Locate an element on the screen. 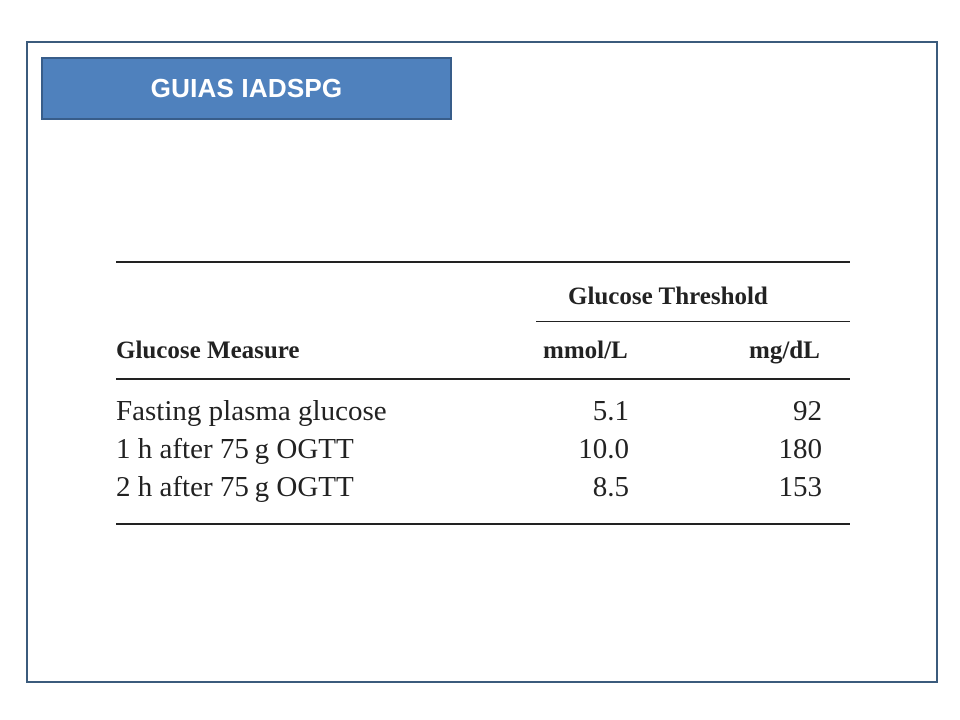 The width and height of the screenshot is (960, 720). column-header-mgdl: mg/dL is located at coordinates (784, 350).